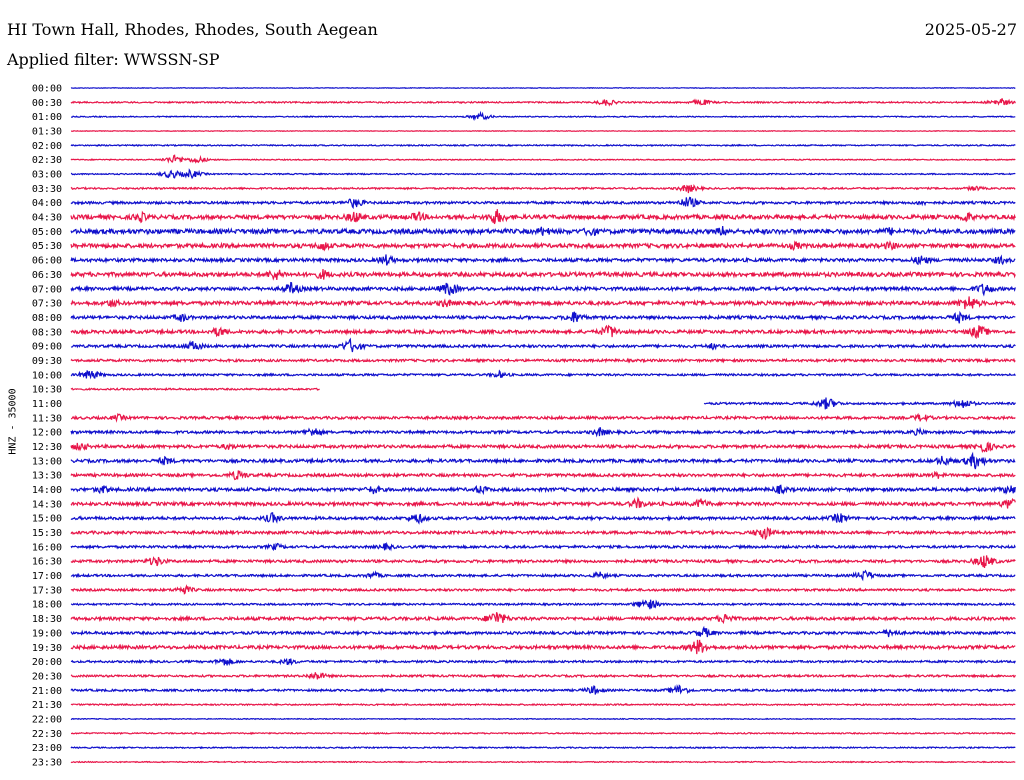 The width and height of the screenshot is (1024, 780). What do you see at coordinates (47, 390) in the screenshot?
I see `row-time-label: 10:30` at bounding box center [47, 390].